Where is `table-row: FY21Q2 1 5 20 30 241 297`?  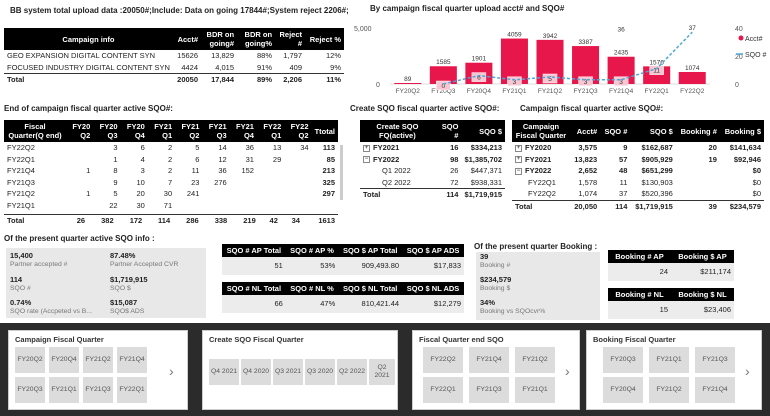 table-row: FY21Q2 1 5 20 30 241 297 is located at coordinates (171, 194).